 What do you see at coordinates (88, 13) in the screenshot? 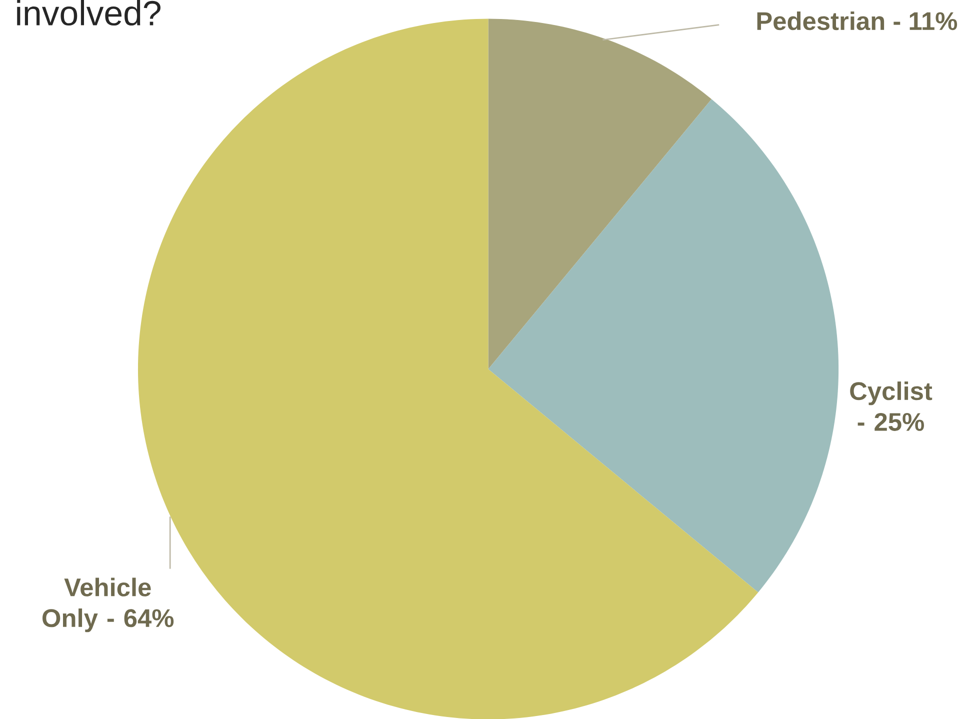
I see `chart-title: involved?` at bounding box center [88, 13].